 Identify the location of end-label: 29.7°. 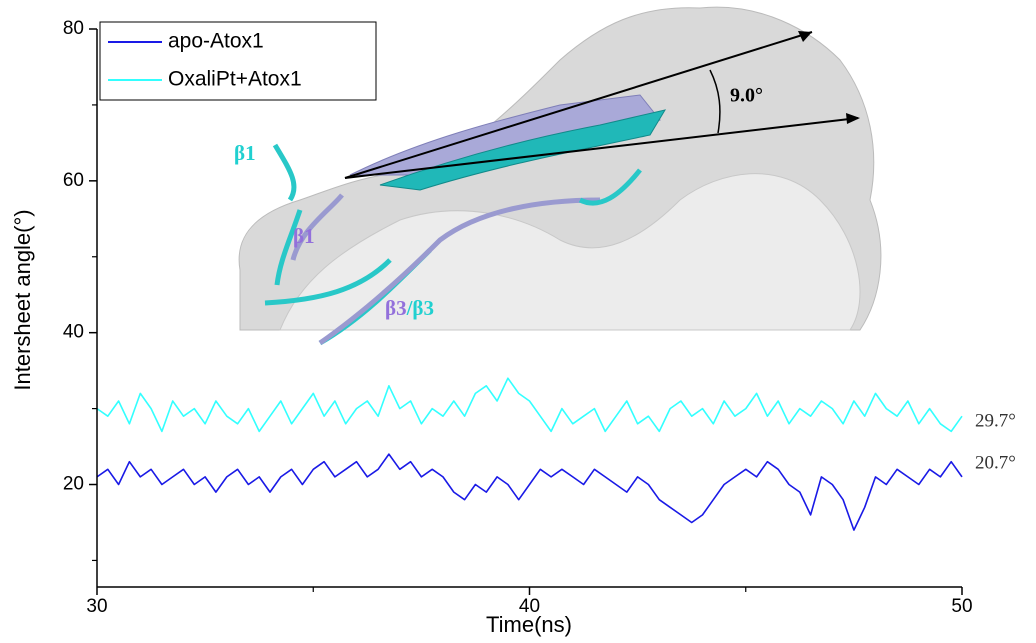
(995, 420).